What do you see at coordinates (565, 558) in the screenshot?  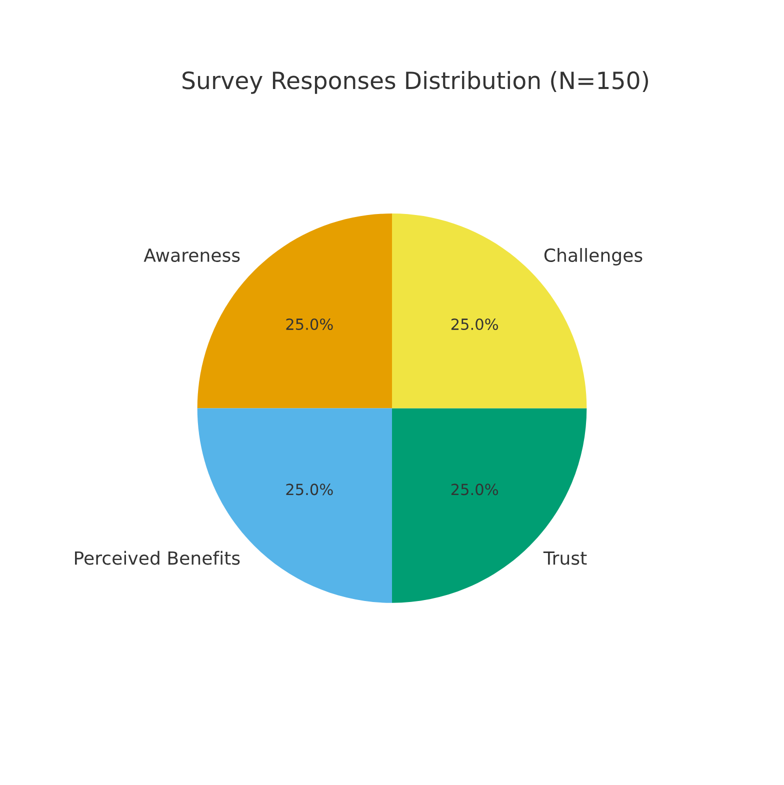 I see `slice-label: Trust` at bounding box center [565, 558].